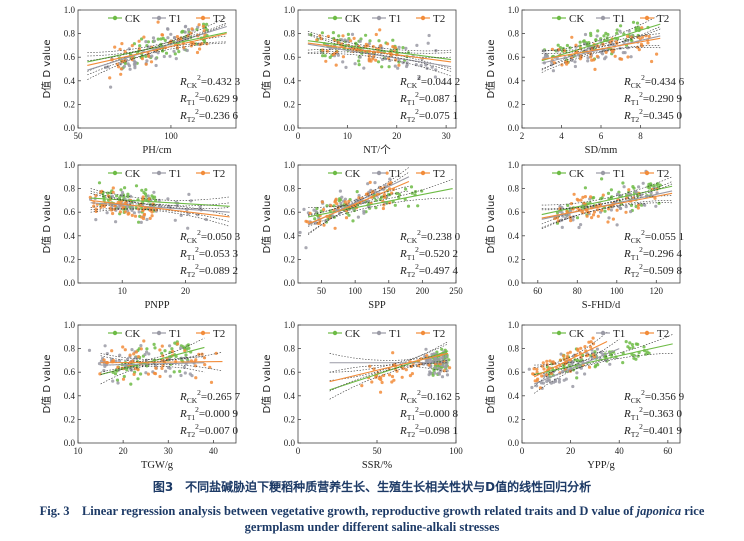  What do you see at coordinates (668, 451) in the screenshot?
I see `x-tick-label: 60` at bounding box center [668, 451].